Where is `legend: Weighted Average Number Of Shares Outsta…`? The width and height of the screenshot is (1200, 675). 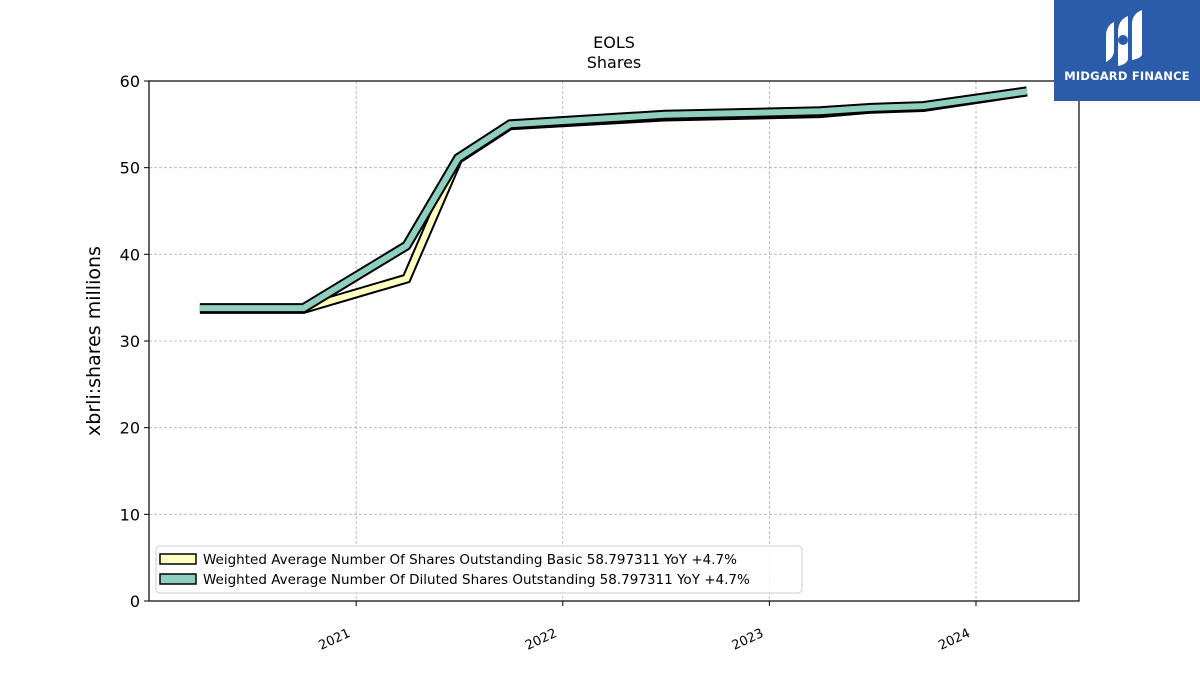 legend: Weighted Average Number Of Shares Outsta… is located at coordinates (479, 569).